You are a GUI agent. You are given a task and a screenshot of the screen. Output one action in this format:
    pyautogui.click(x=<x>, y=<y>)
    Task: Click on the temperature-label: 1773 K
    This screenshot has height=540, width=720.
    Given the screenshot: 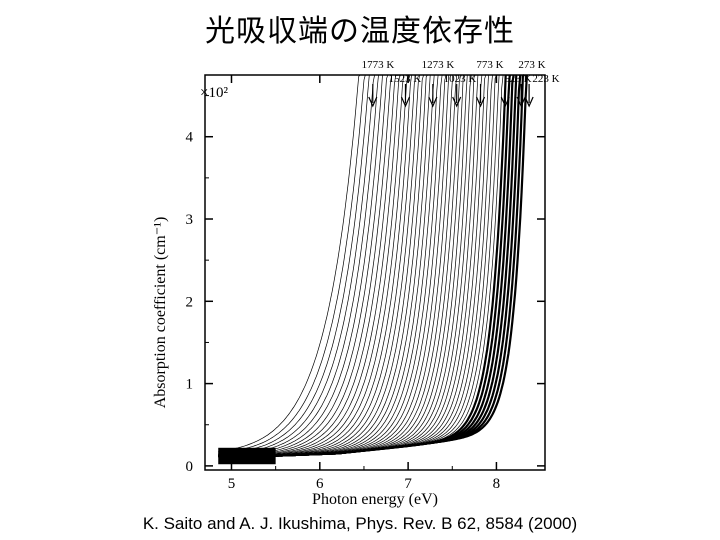 What is the action you would take?
    pyautogui.click(x=378, y=65)
    